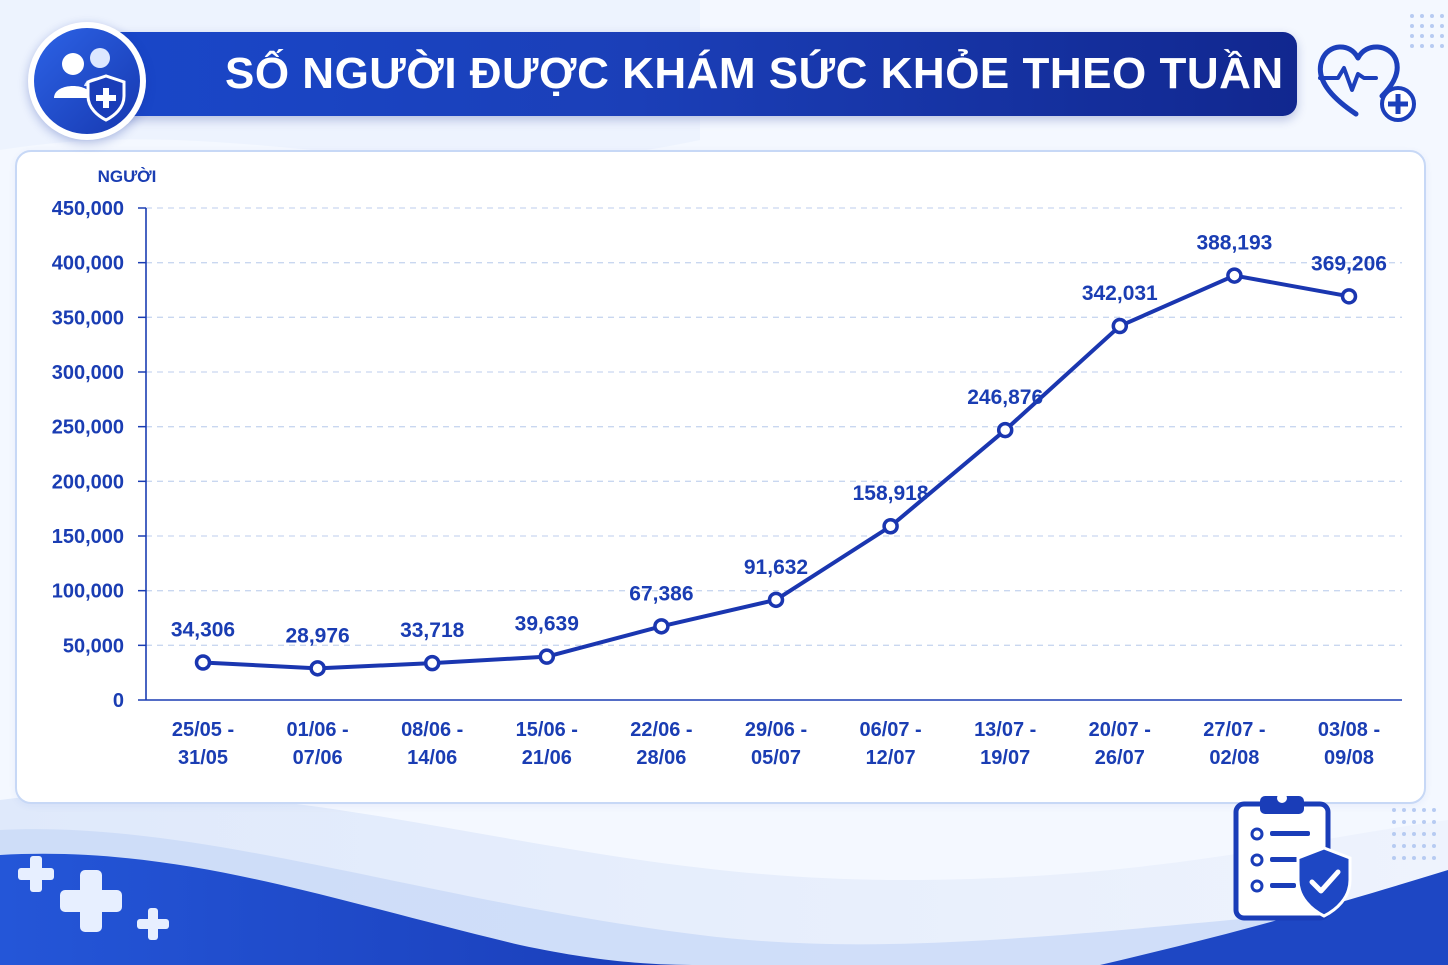  Describe the element at coordinates (118, 701) in the screenshot. I see `y-tick-label: 0` at that location.